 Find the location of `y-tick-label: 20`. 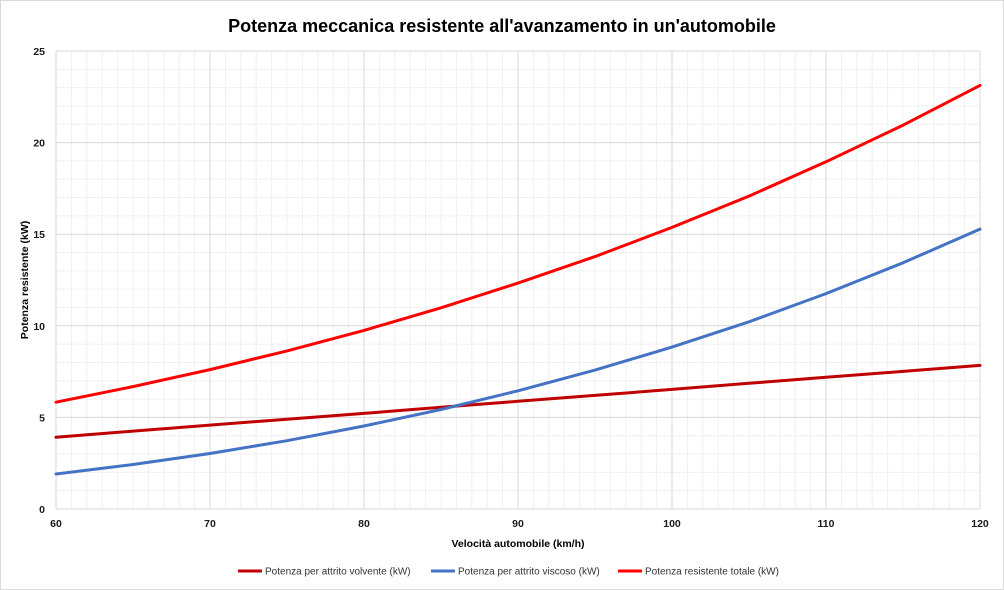

y-tick-label: 20 is located at coordinates (39, 144).